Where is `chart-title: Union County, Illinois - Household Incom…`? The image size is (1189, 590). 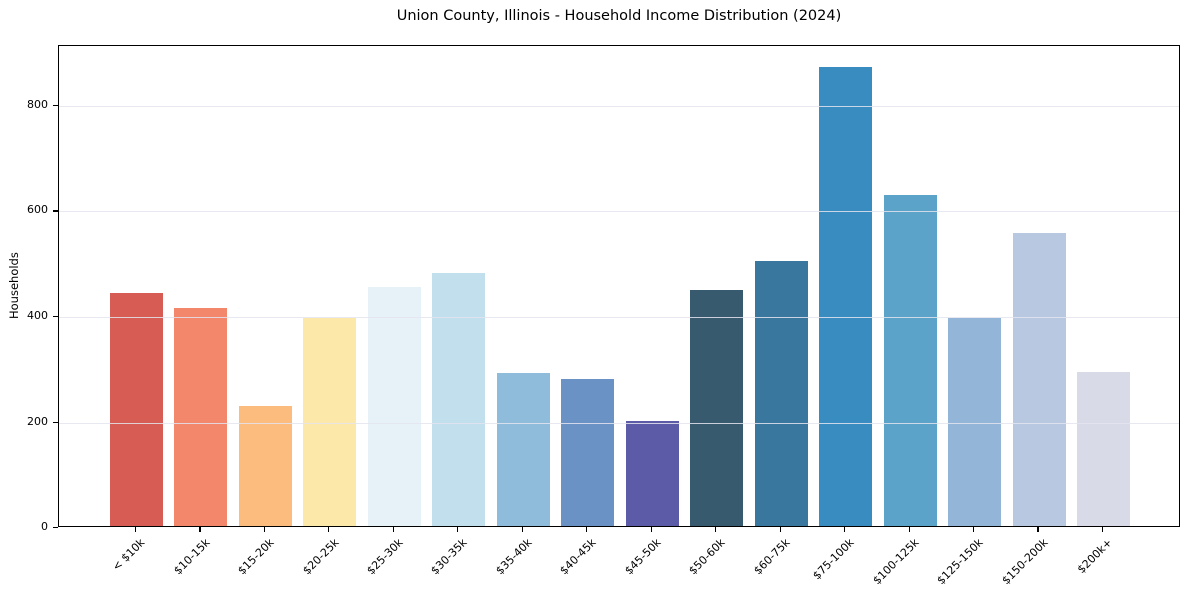 chart-title: Union County, Illinois - Household Incom… is located at coordinates (619, 16).